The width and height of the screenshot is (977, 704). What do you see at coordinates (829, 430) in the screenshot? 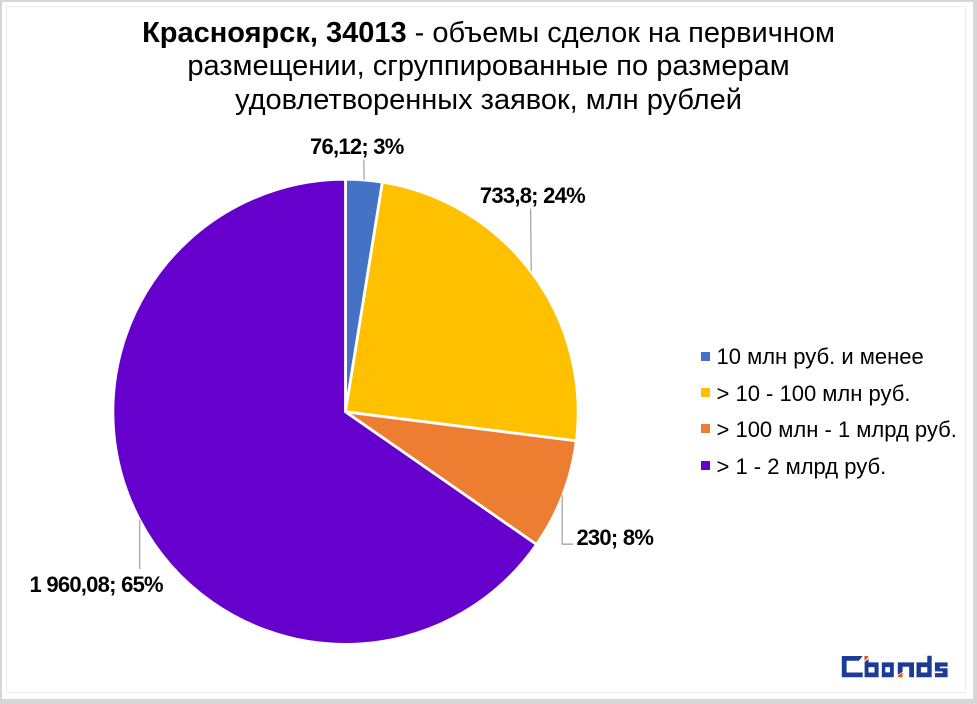
I see `legend-item-3: > 100 млн - 1 млрд руб.` at bounding box center [829, 430].